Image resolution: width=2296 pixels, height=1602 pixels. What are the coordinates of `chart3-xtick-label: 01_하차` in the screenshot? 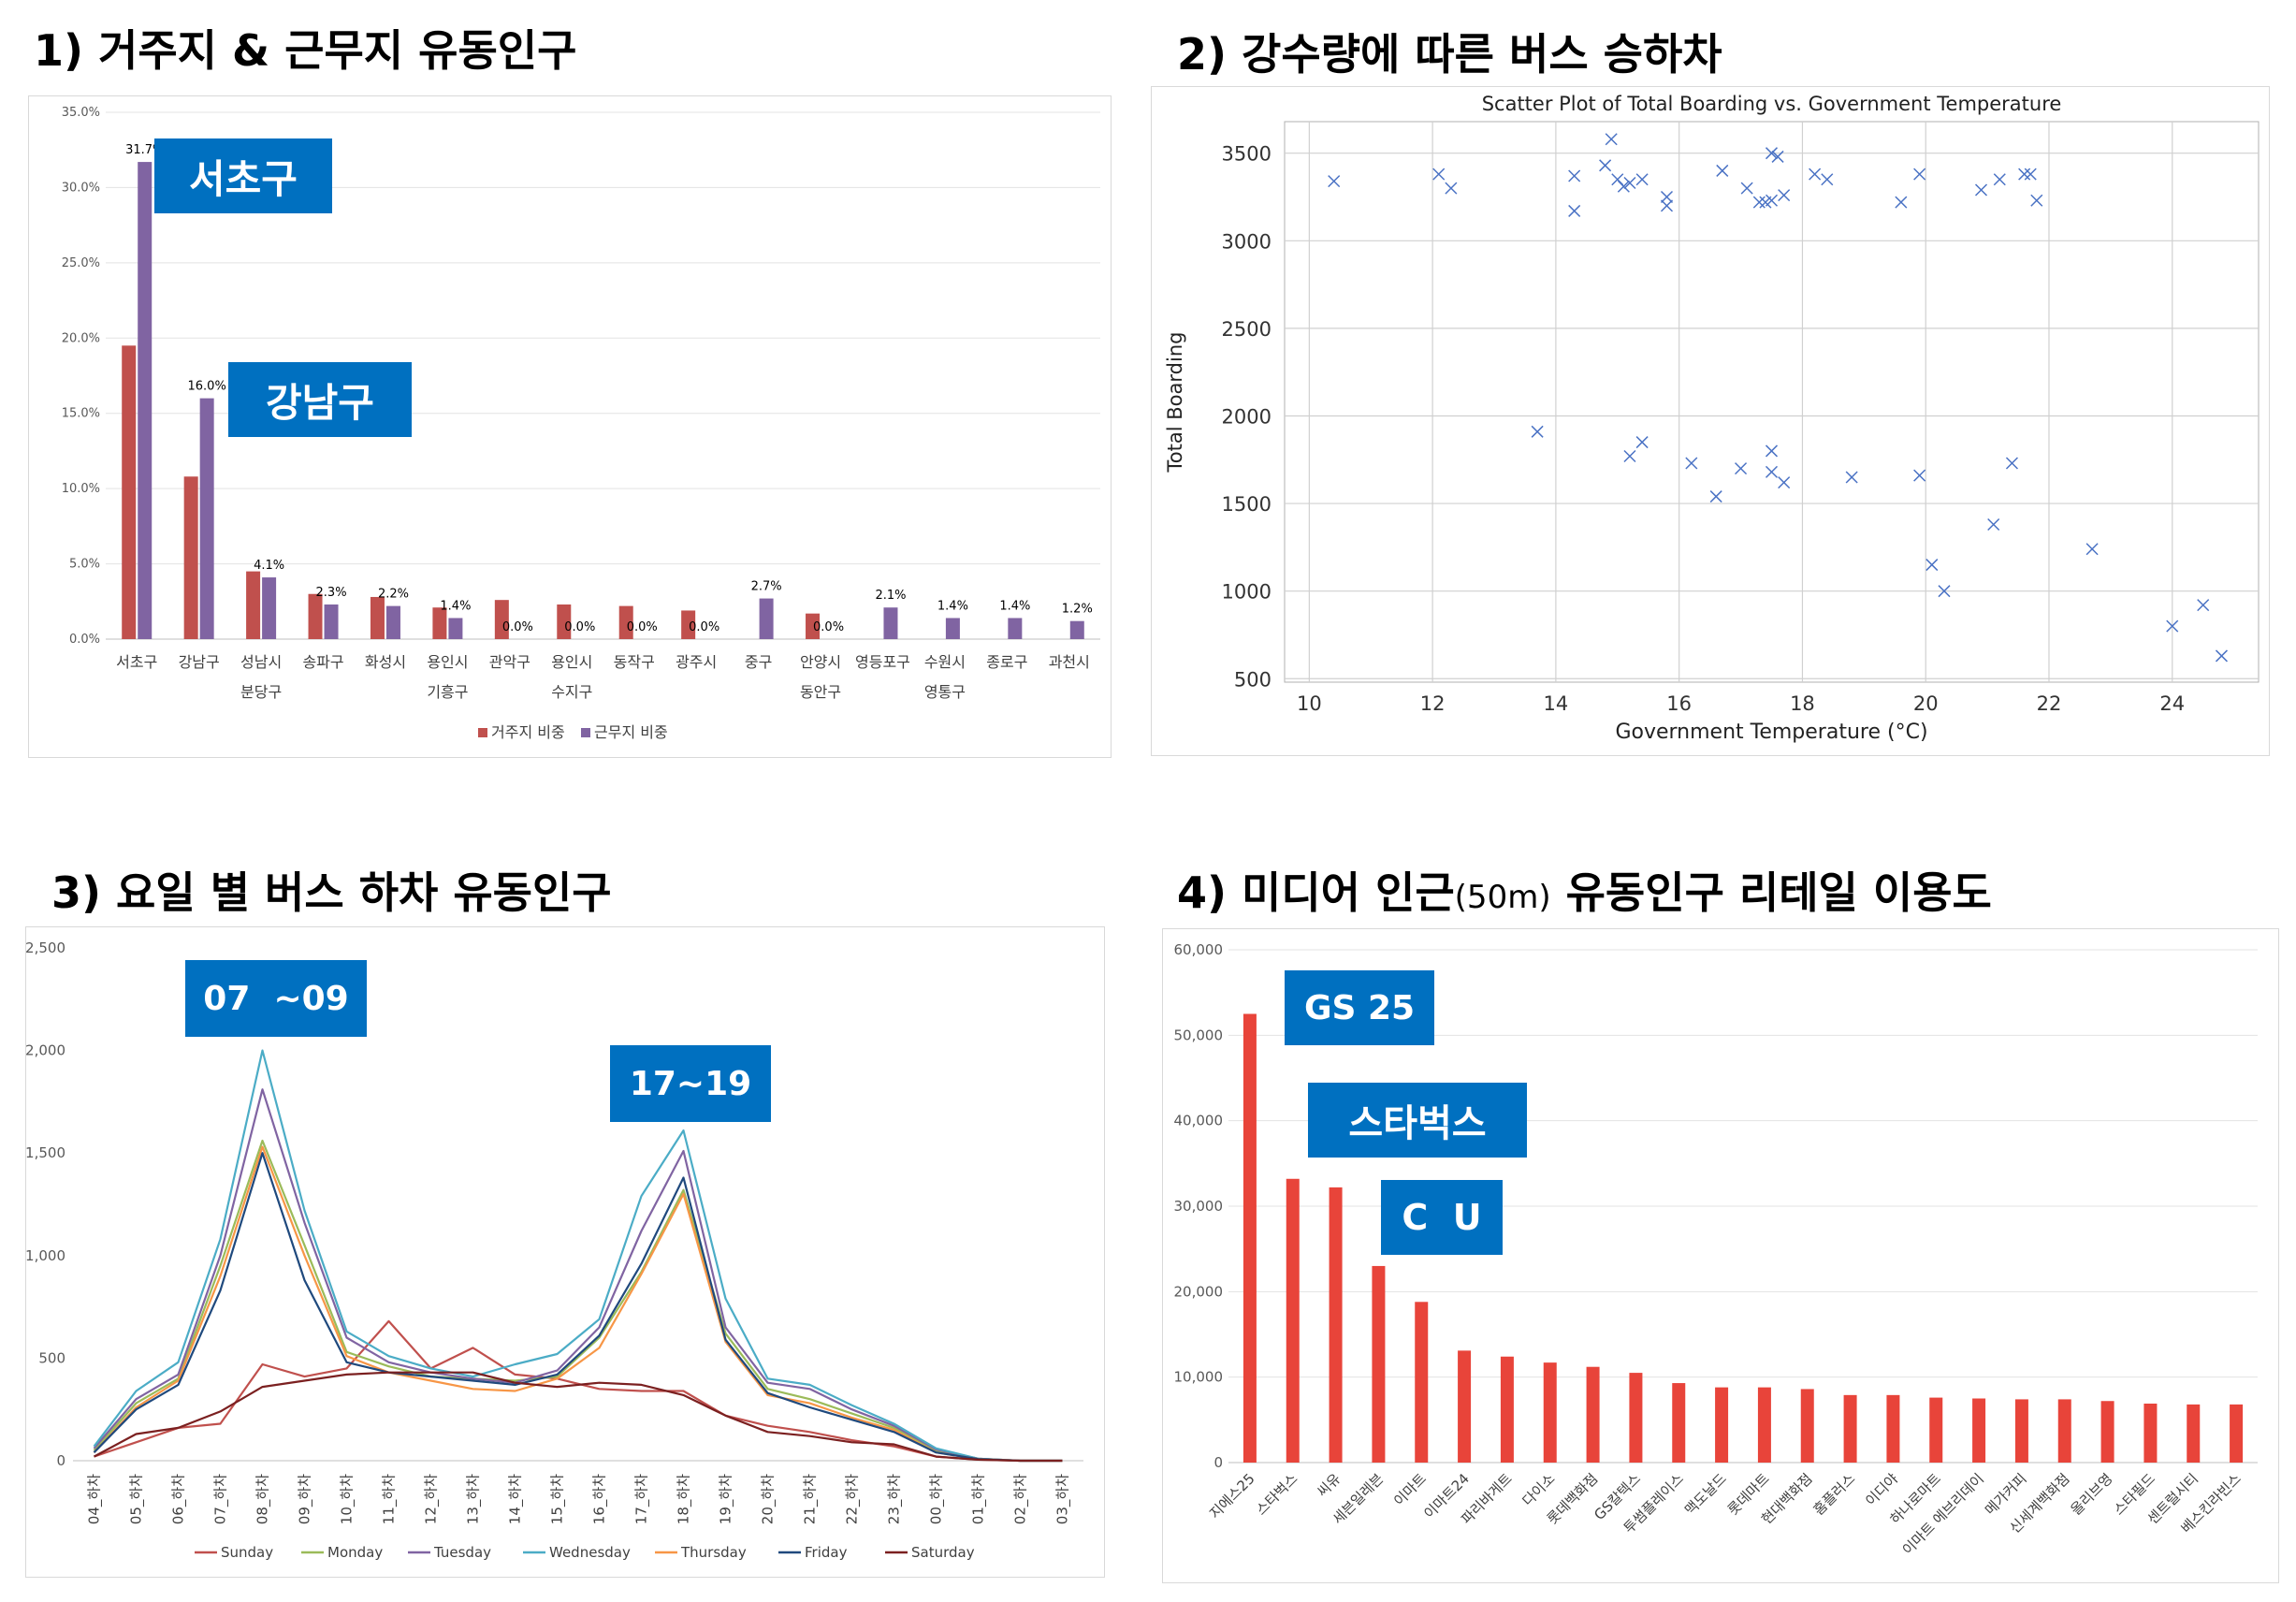 It's located at (979, 1499).